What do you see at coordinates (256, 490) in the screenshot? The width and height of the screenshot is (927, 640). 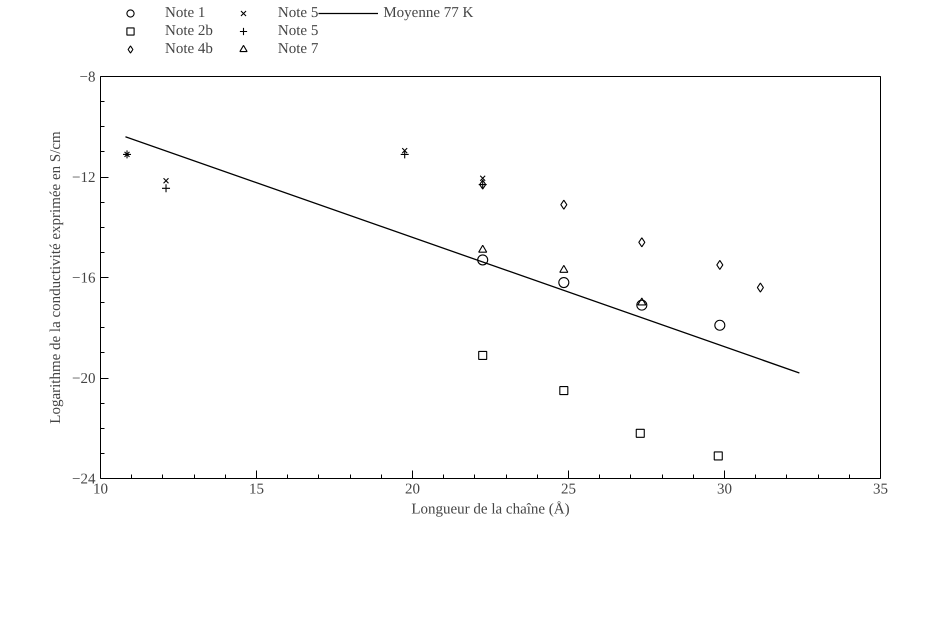 I see `x-tick-label: 15` at bounding box center [256, 490].